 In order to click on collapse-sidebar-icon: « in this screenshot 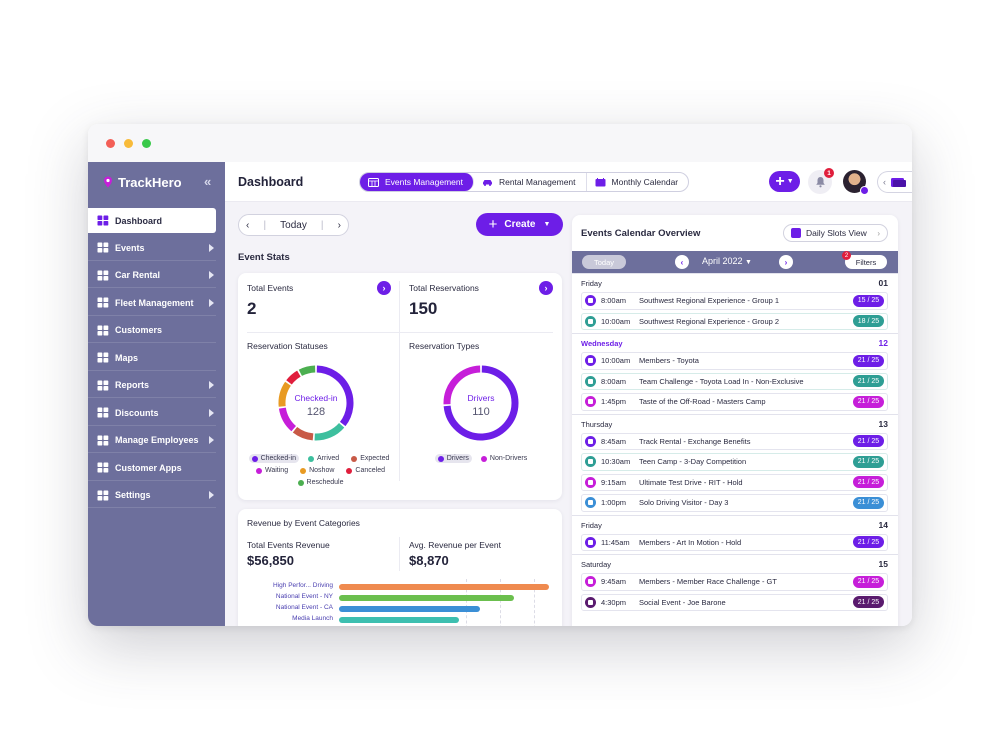, I will do `click(208, 181)`.